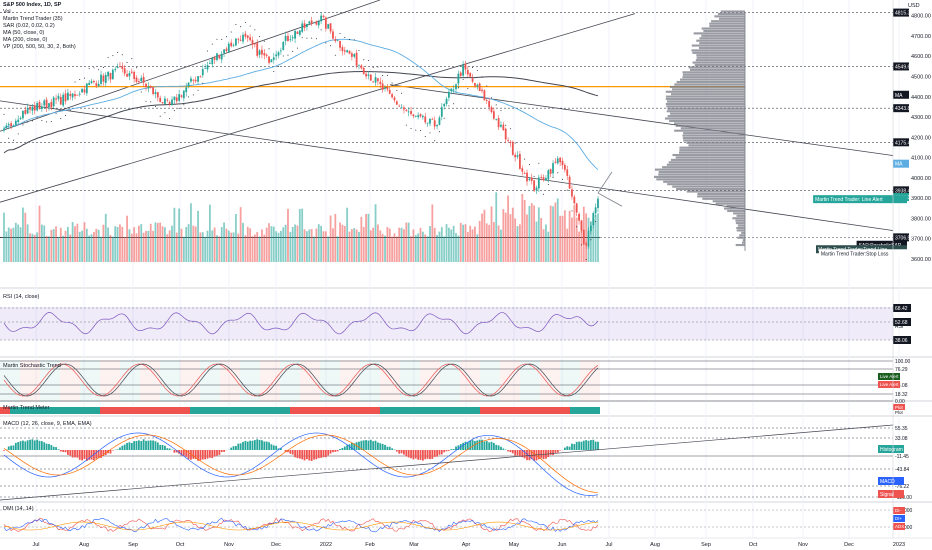  Describe the element at coordinates (35, 545) in the screenshot. I see `time-tick-label: Jul` at that location.